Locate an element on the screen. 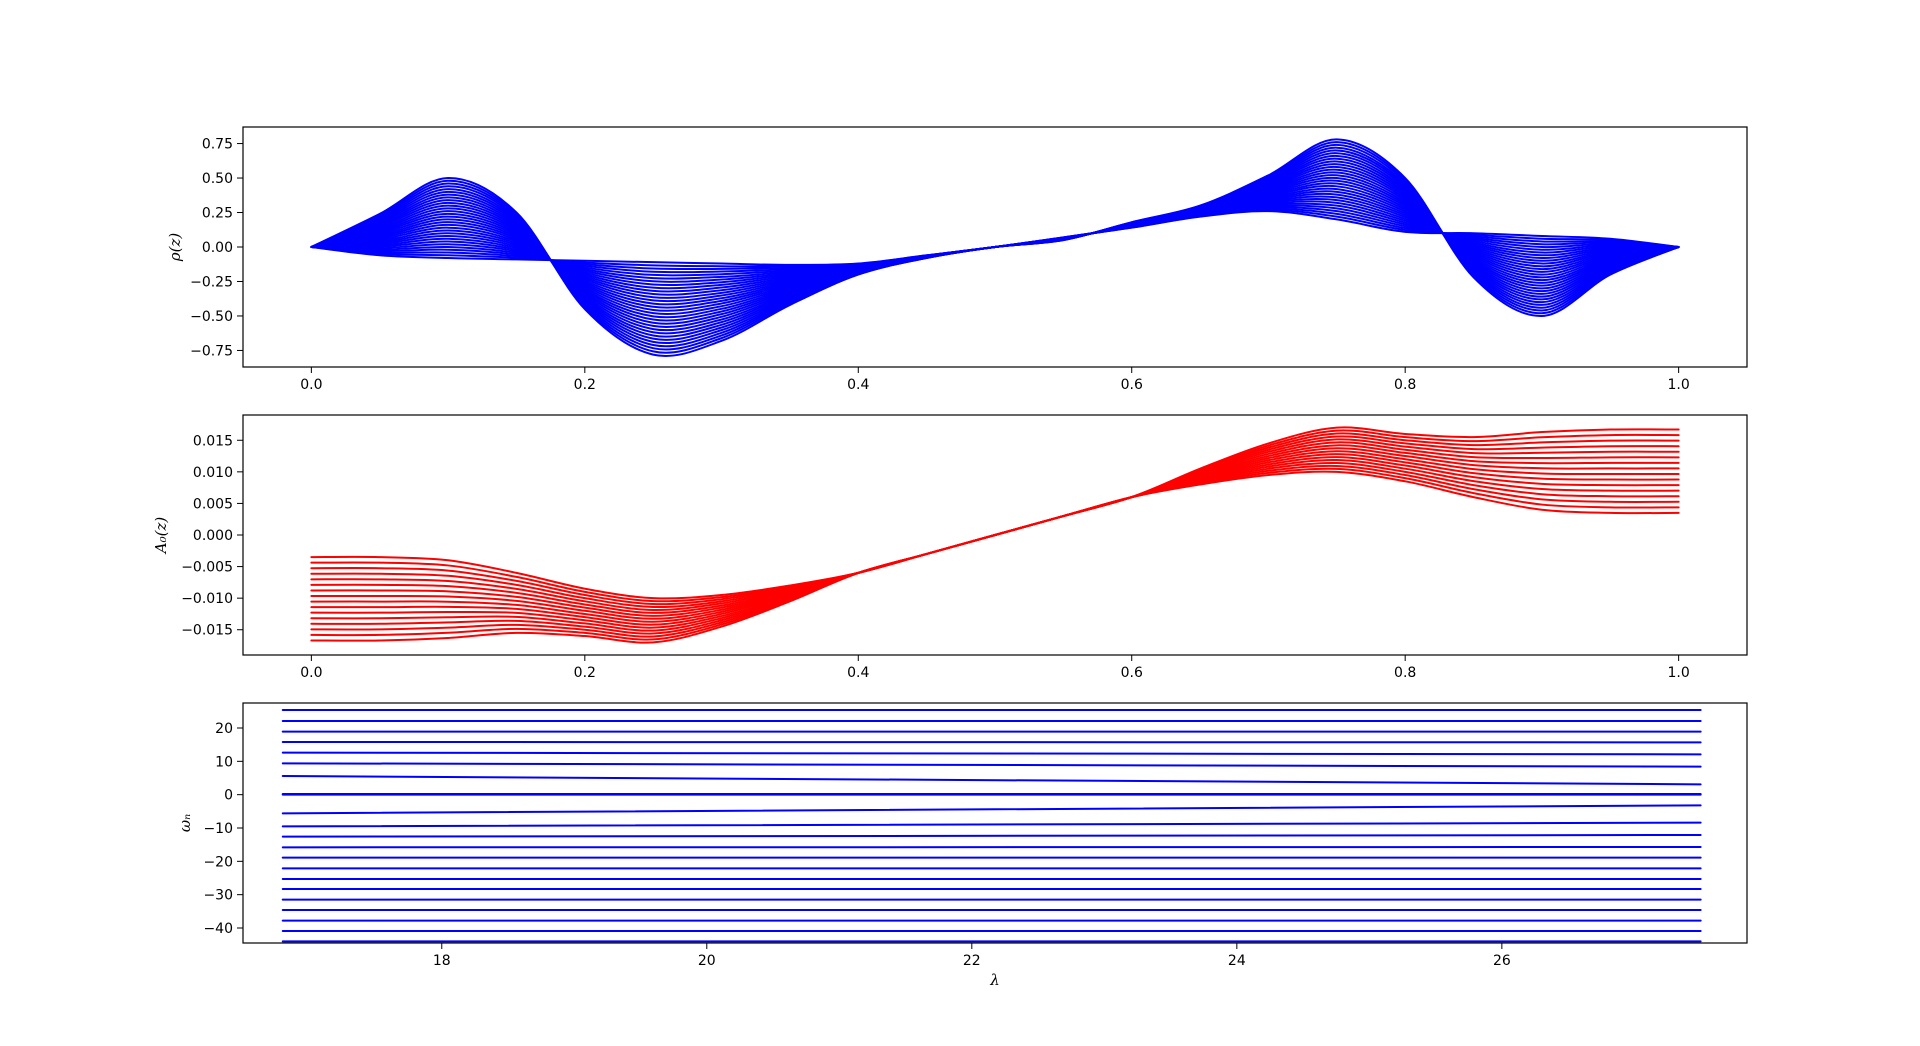 The width and height of the screenshot is (1920, 1046). rho-y-ticks: 0.75 0.50 0.25 0.00 −0.25 −0.50 −0.75 is located at coordinates (216, 248).